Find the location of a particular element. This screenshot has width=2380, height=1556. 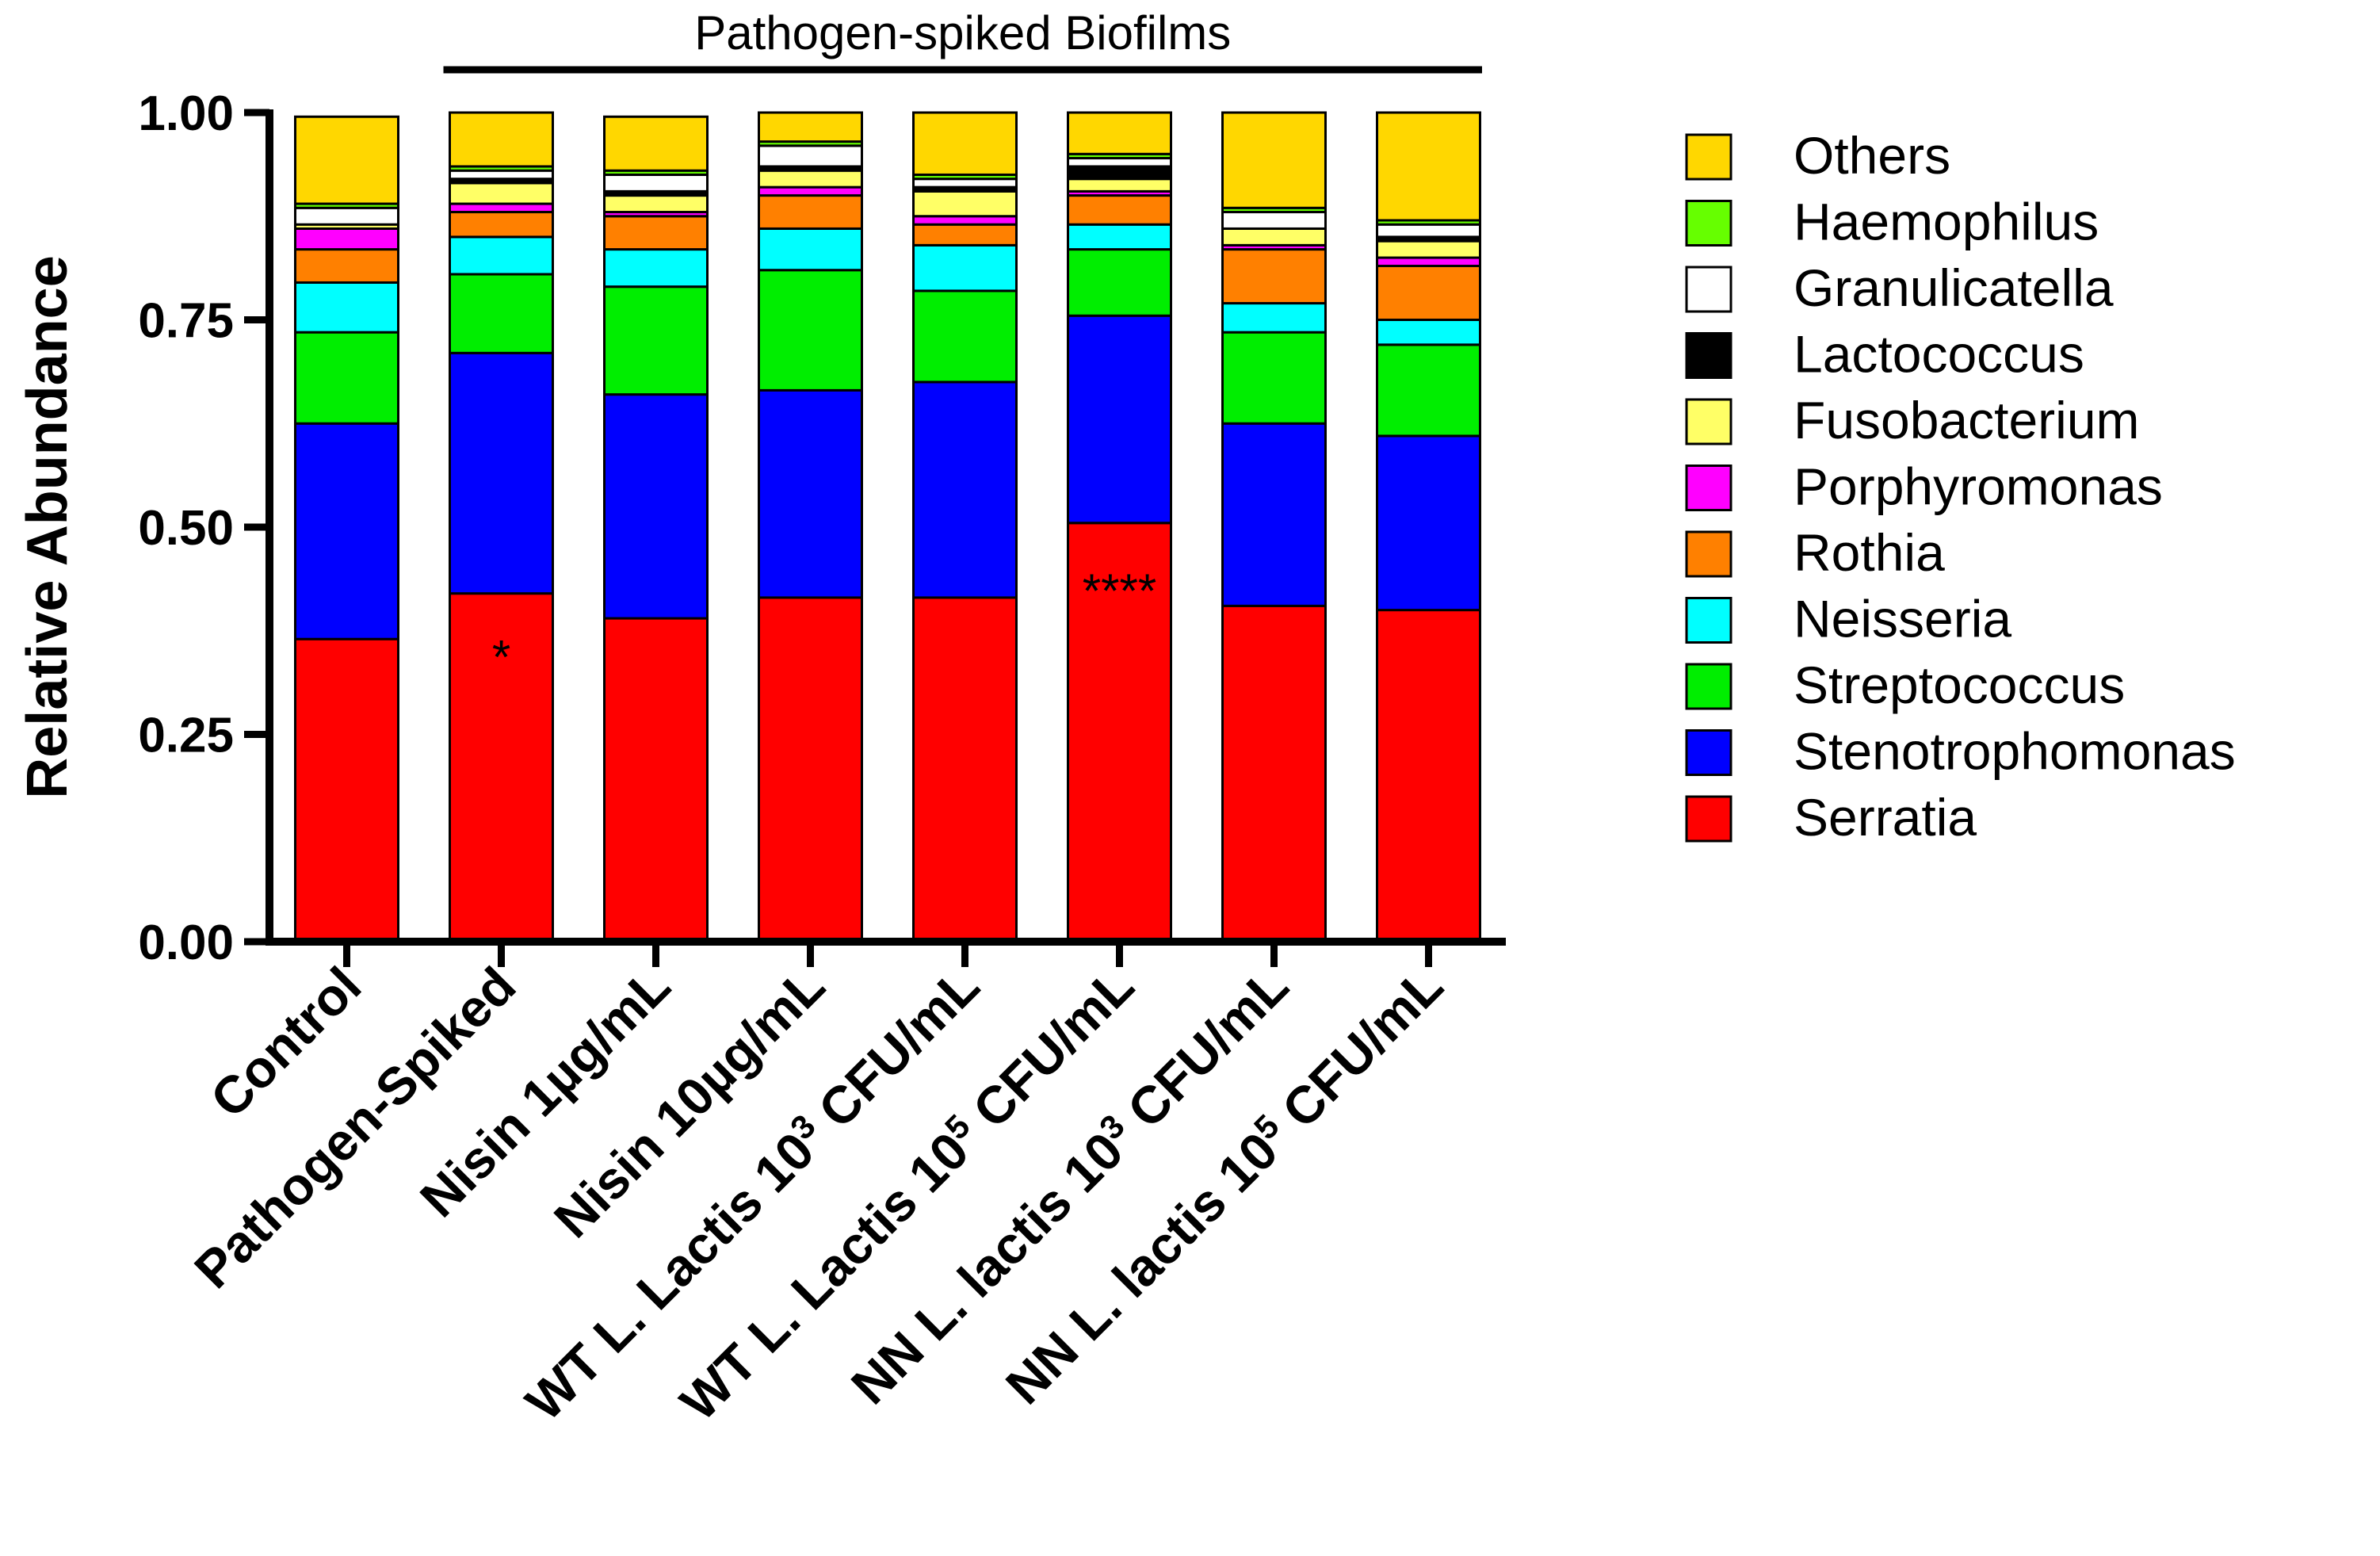

legend-label-neisseria: Neisseria is located at coordinates (1903, 619).